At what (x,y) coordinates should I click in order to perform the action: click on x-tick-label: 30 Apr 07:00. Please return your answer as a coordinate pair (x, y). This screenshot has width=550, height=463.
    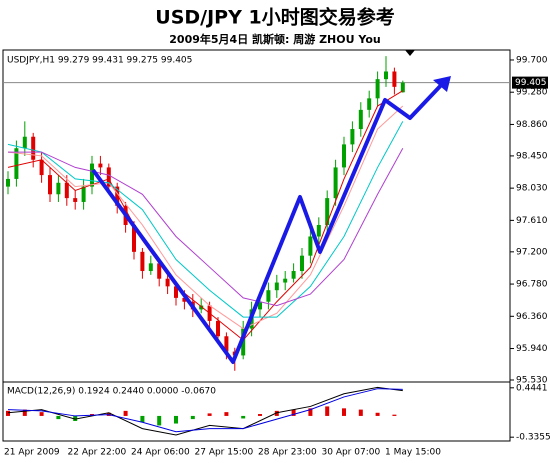
    Looking at the image, I should click on (351, 453).